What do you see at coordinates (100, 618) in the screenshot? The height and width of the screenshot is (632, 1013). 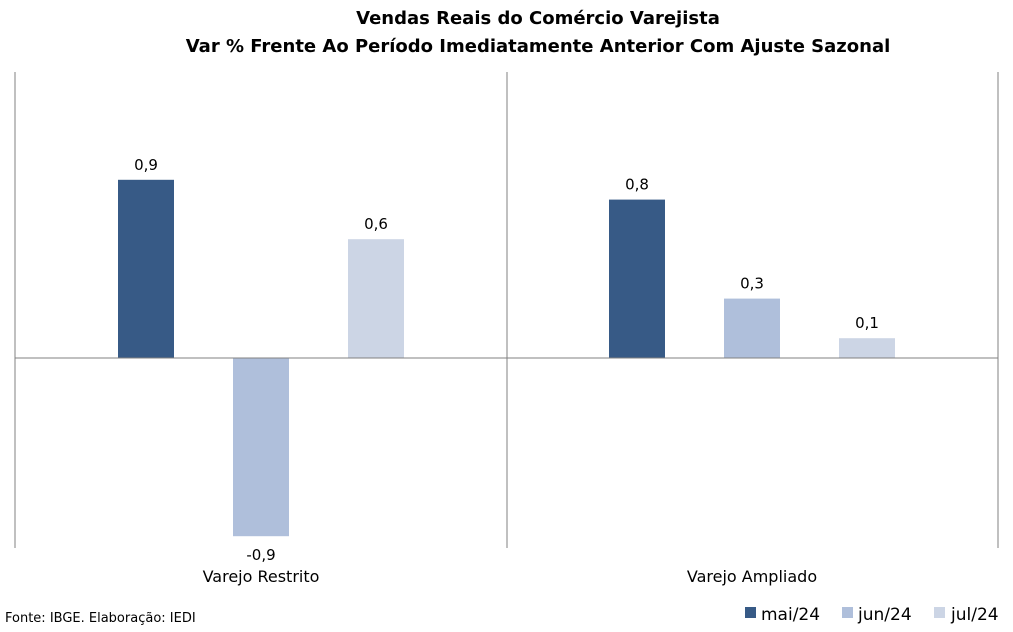 I see `source-note: Fonte: IBGE. Elaboração: IEDI` at bounding box center [100, 618].